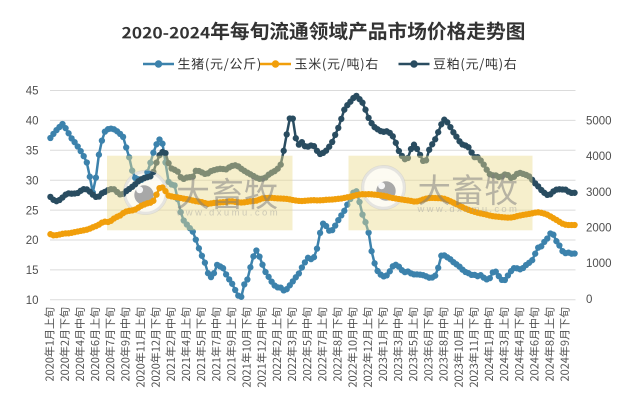 The image size is (634, 408). Describe the element at coordinates (599, 121) in the screenshot. I see `svg-text: 5000` at that location.